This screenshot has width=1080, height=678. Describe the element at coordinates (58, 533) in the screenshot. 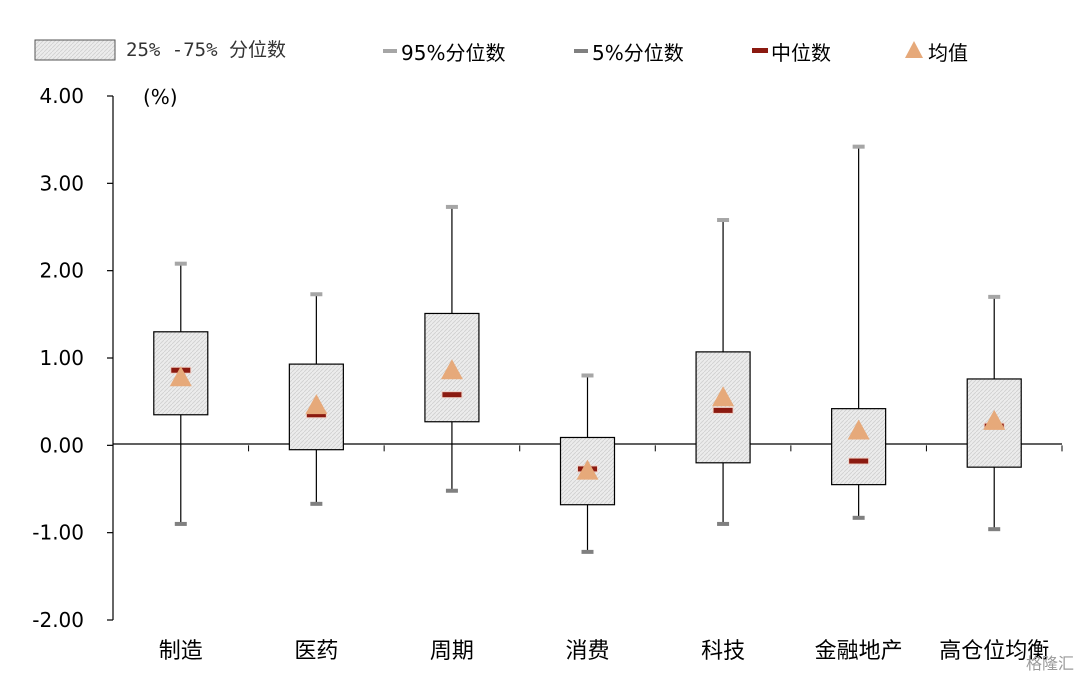

I see `y-tick-label: -1.00` at that location.